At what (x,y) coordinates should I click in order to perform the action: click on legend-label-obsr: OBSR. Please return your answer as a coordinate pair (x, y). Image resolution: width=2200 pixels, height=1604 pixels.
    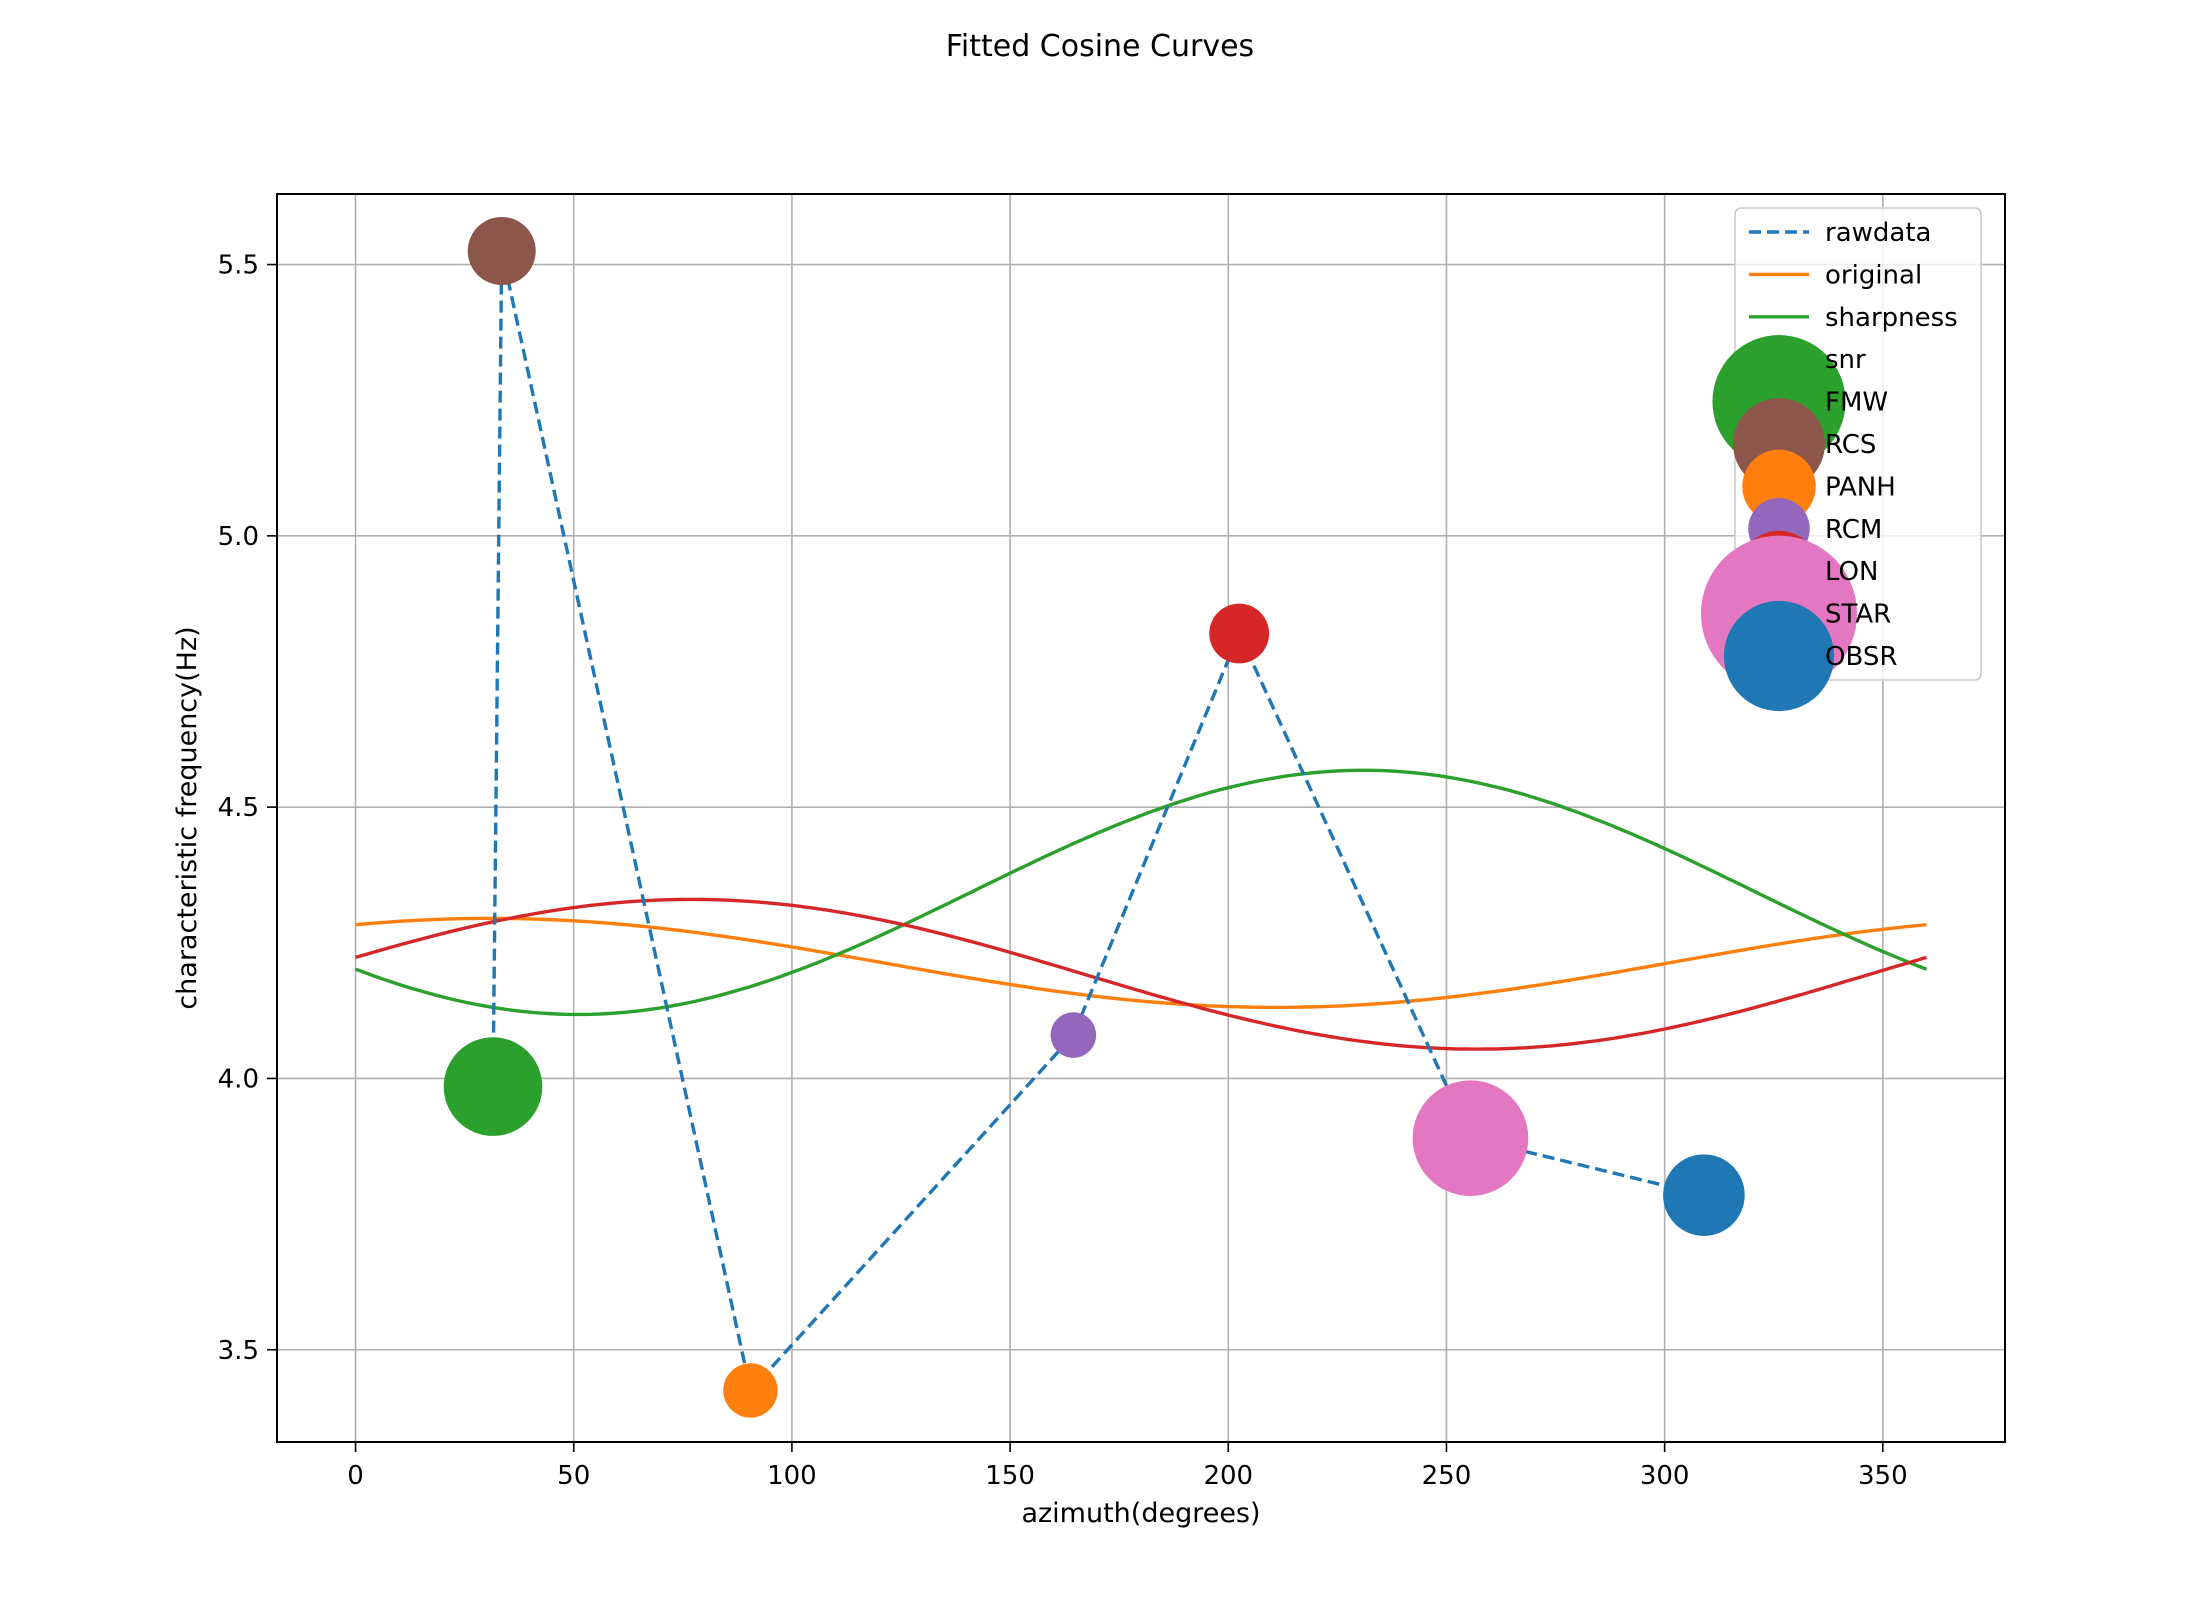
    Looking at the image, I should click on (1861, 657).